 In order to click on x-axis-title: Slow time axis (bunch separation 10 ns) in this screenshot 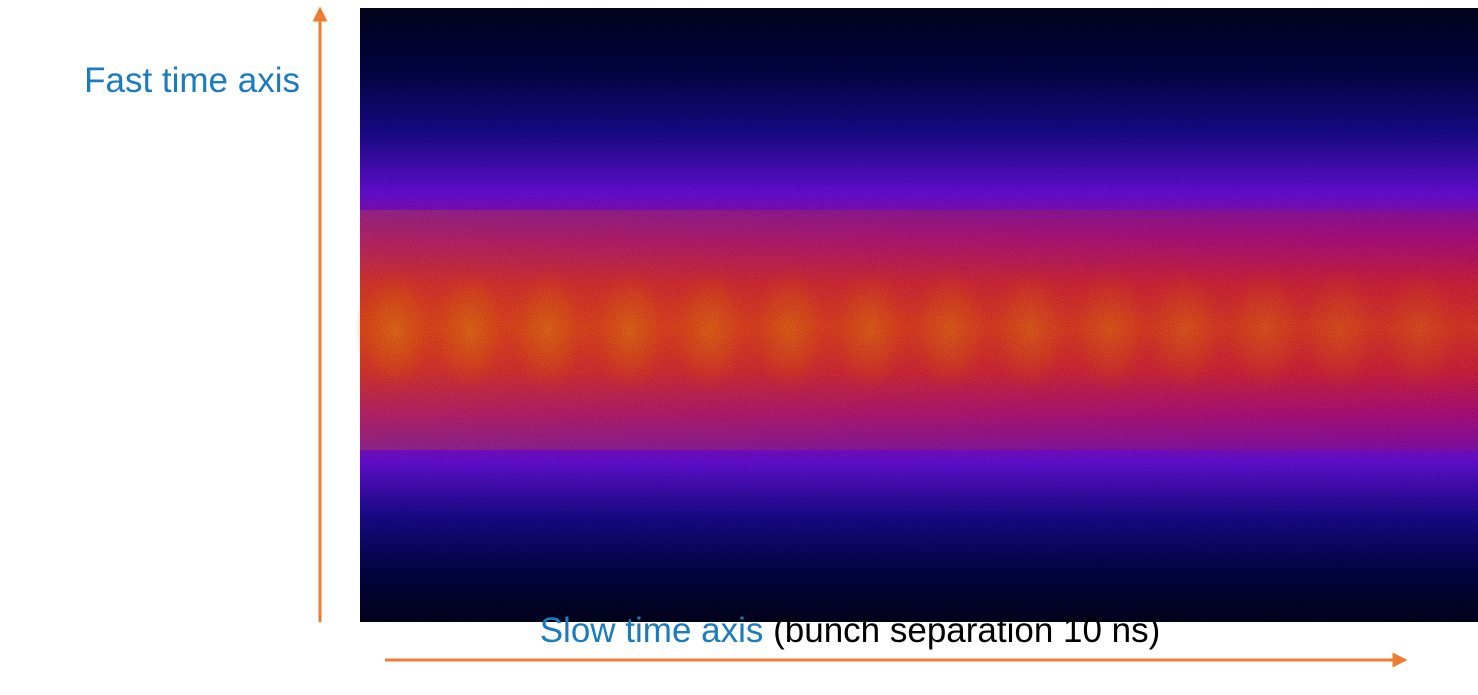, I will do `click(850, 630)`.